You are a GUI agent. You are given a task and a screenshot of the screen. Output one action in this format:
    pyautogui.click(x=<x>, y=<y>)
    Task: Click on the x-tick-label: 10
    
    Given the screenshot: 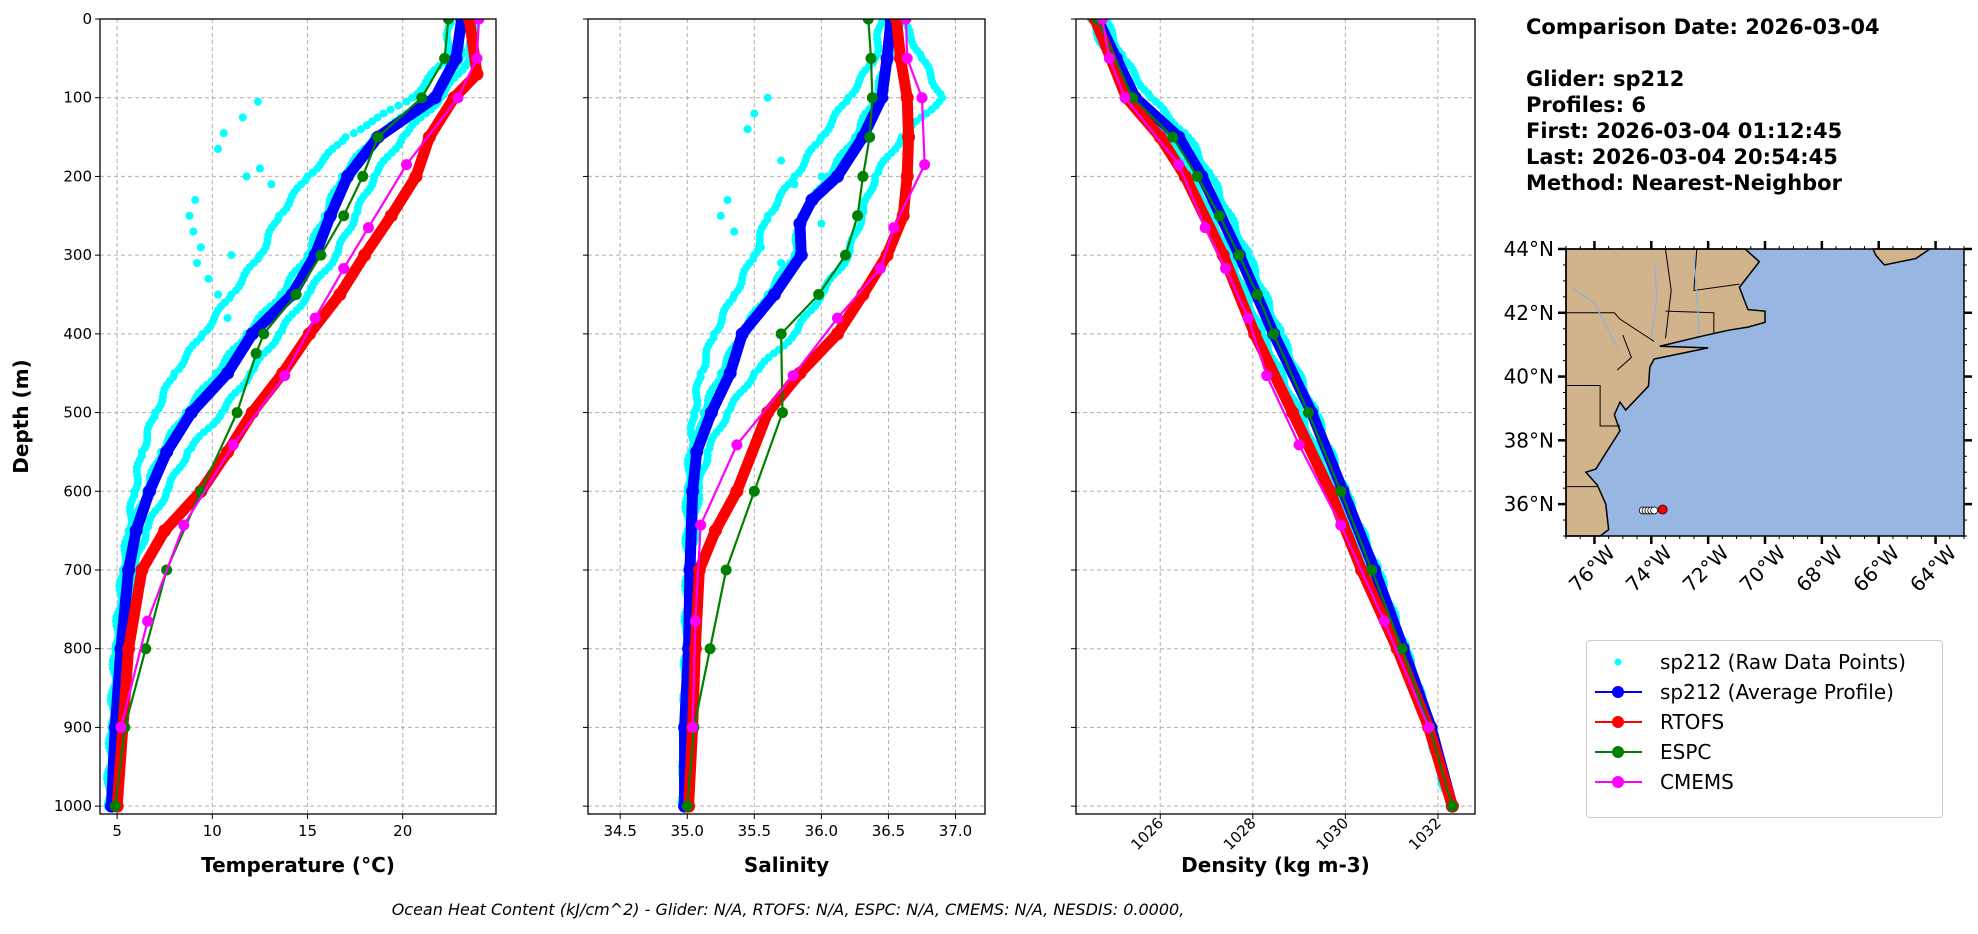 What is the action you would take?
    pyautogui.click(x=212, y=831)
    